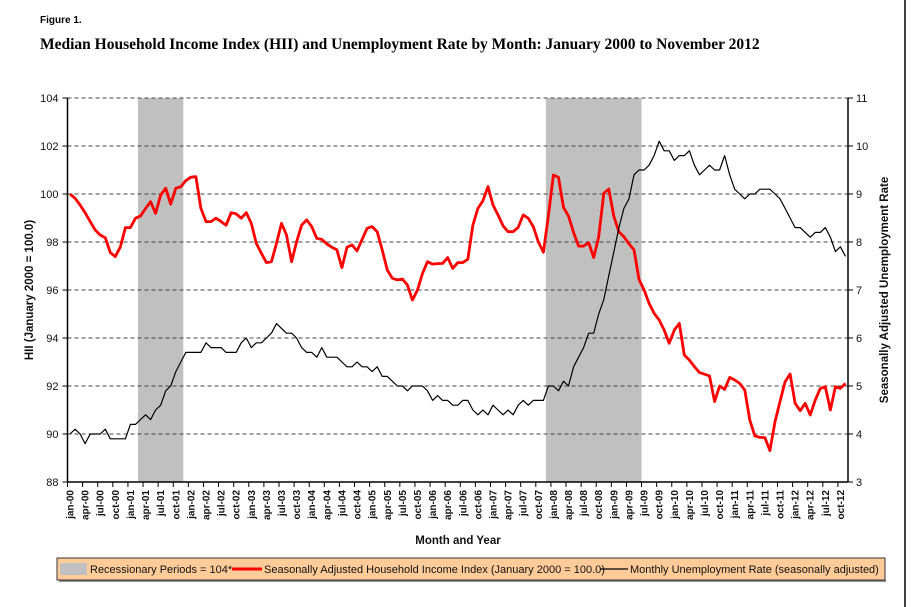 The image size is (911, 607). I want to click on right-y-tick-label: 6, so click(859, 339).